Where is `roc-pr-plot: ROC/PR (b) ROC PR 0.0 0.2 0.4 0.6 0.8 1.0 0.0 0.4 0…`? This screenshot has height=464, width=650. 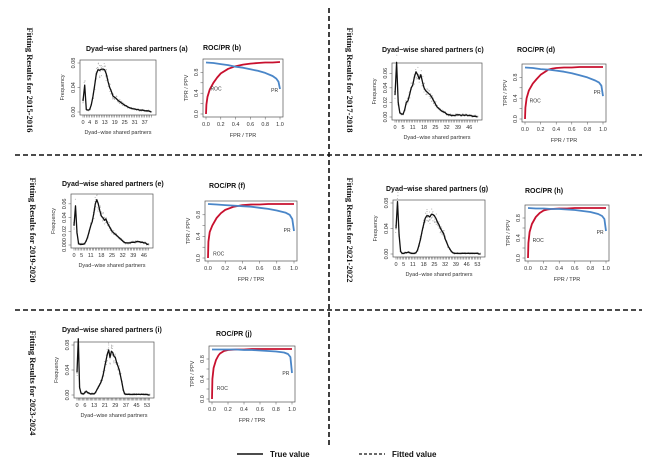
roc-pr-plot: ROC/PR (b) ROC PR 0.0 0.2 0.4 0.6 0.8 1.0 0.0 0.4 0… is located at coordinates (234, 92).